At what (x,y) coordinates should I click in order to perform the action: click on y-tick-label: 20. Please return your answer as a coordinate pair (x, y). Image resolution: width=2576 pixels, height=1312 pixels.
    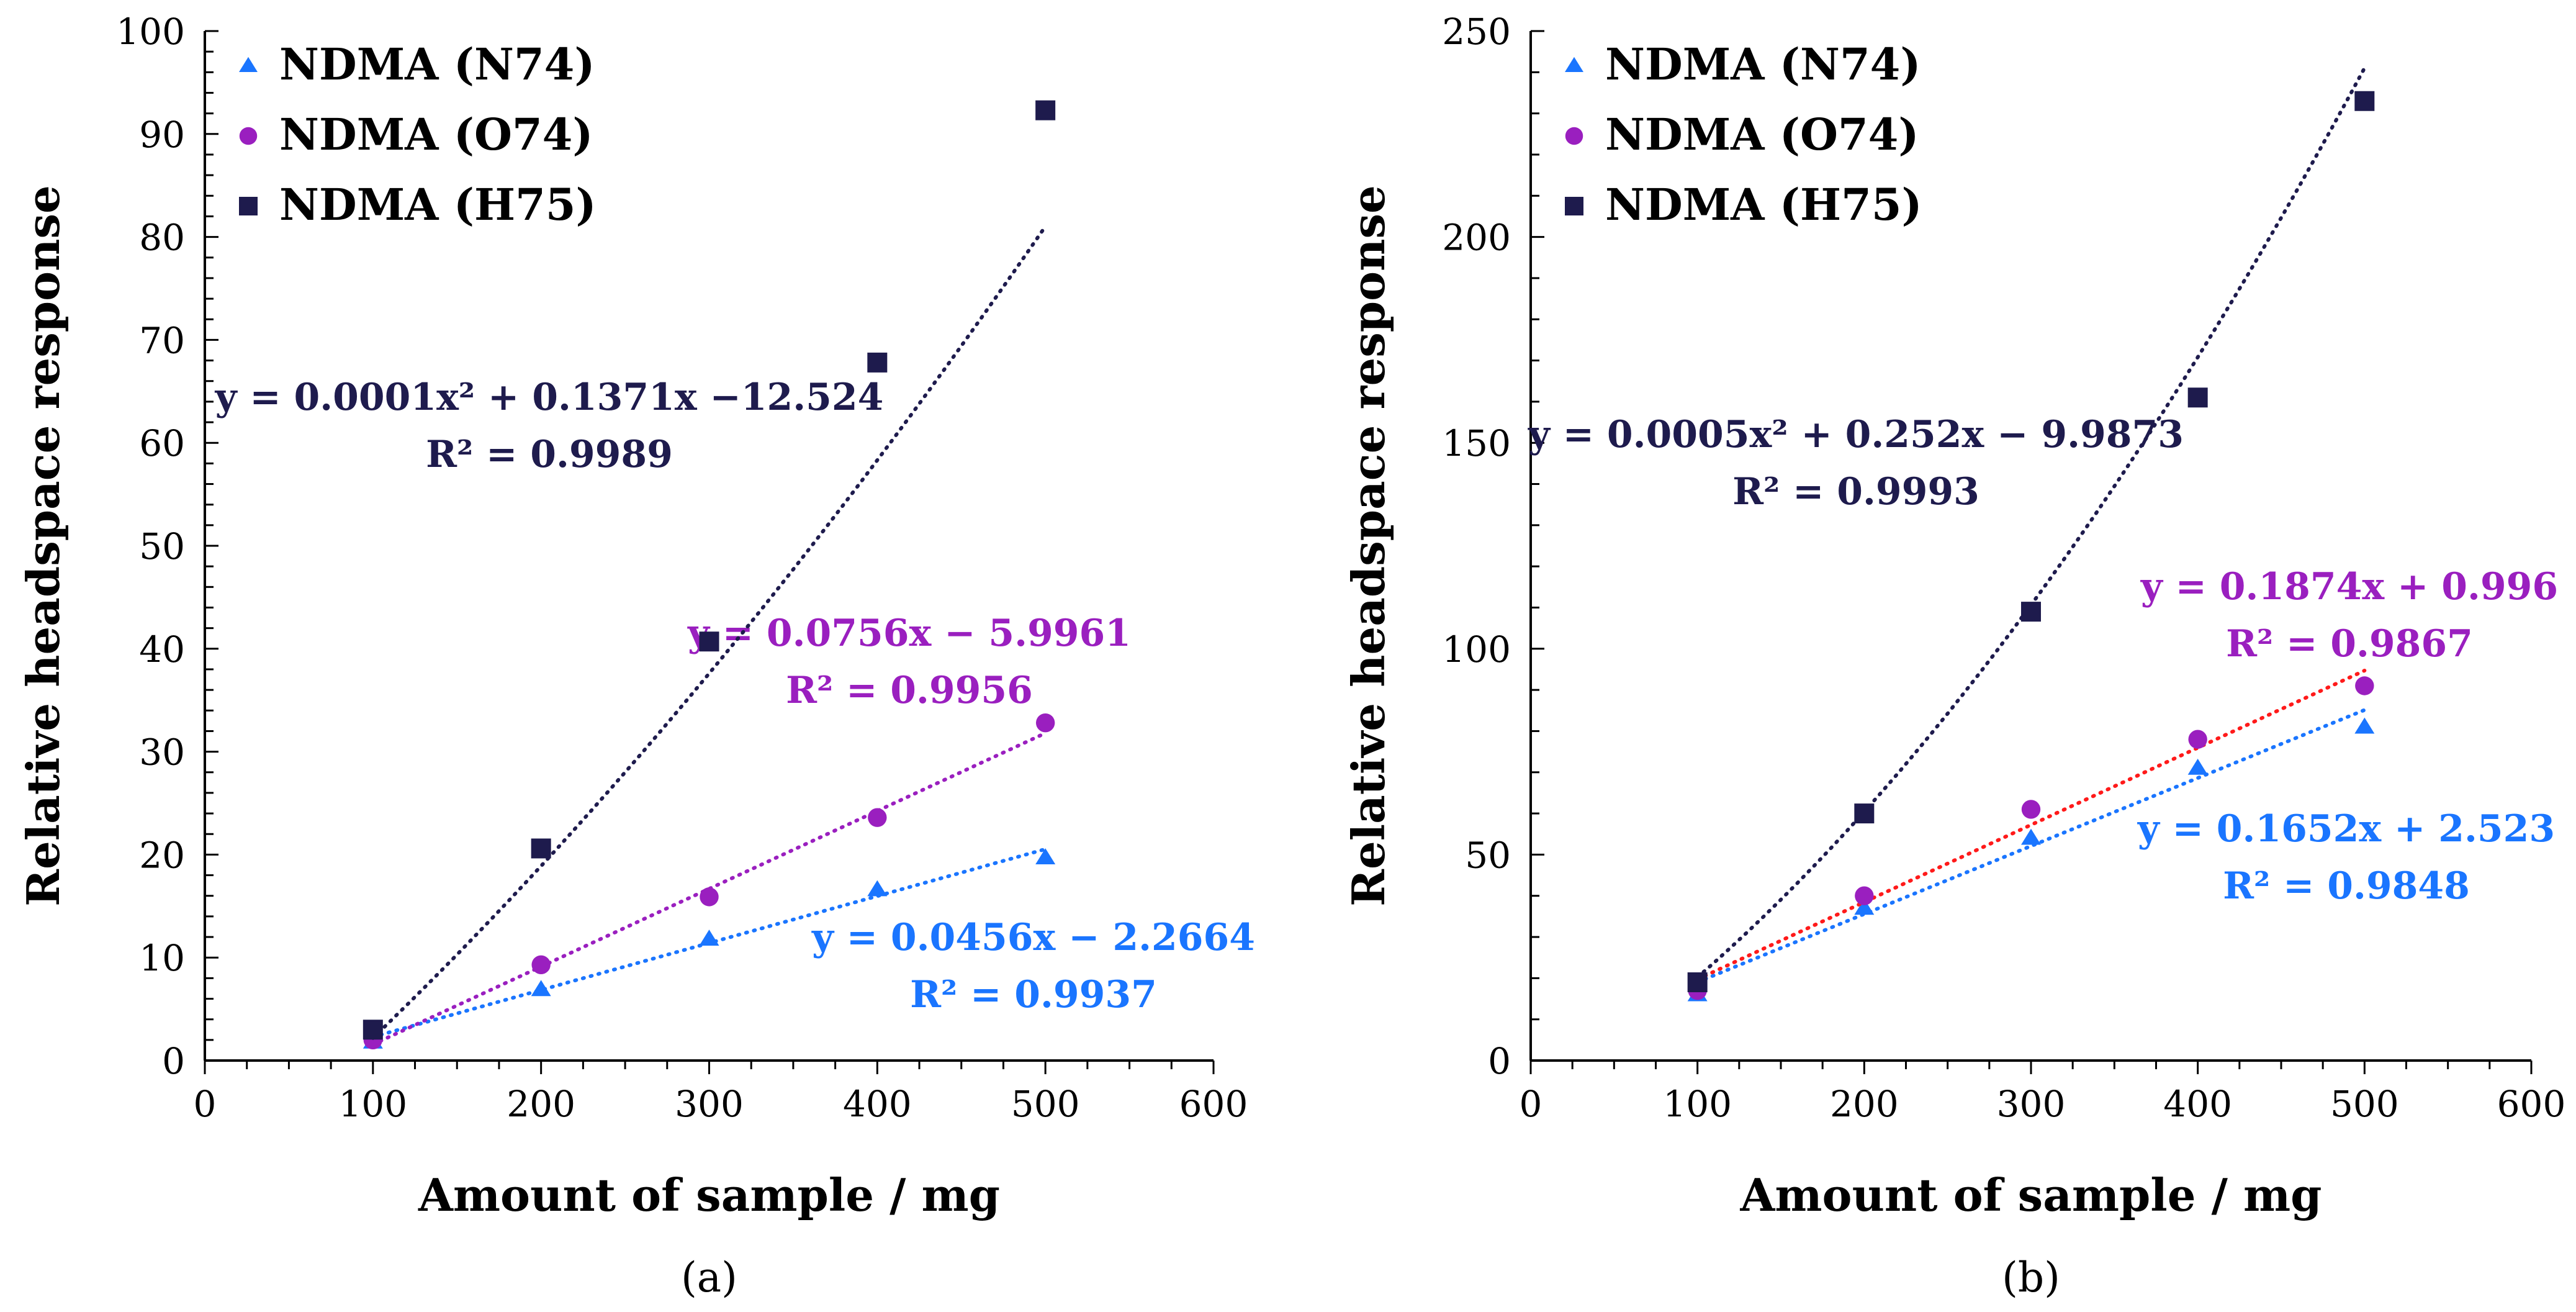
    Looking at the image, I should click on (162, 855).